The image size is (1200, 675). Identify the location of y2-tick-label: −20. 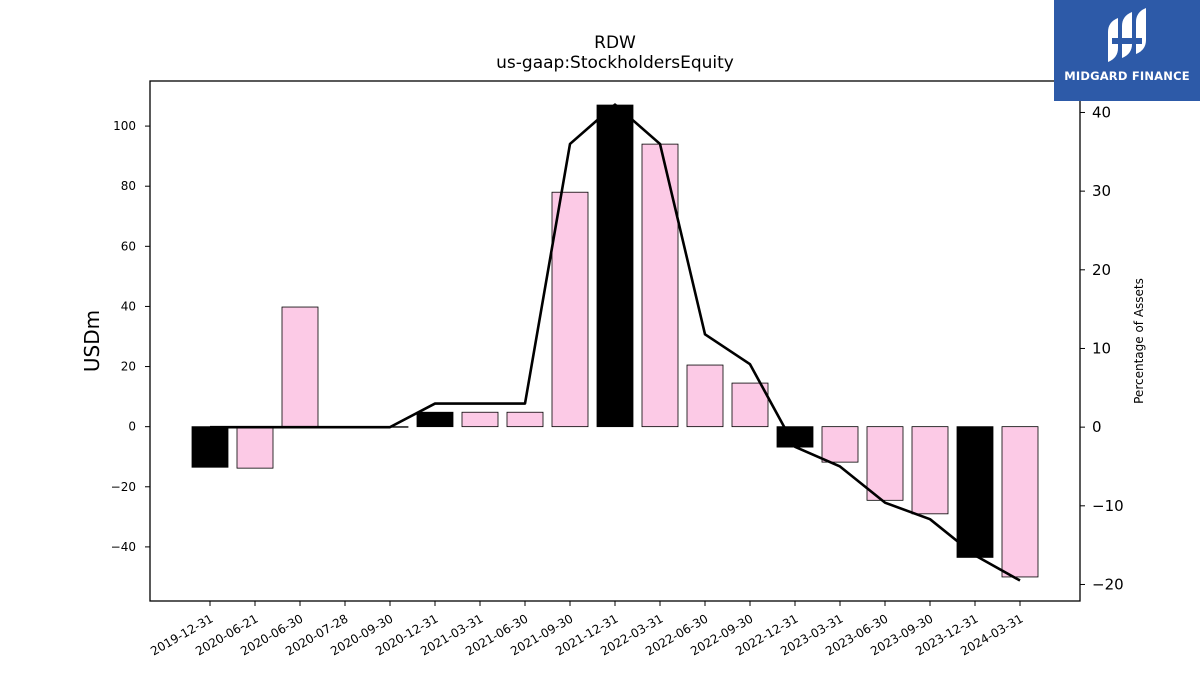
(1108, 584).